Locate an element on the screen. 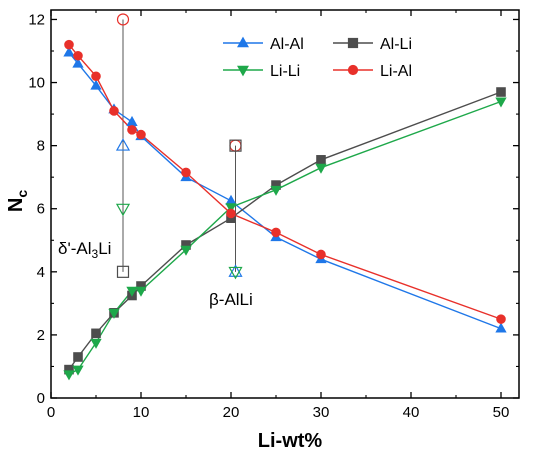 Image resolution: width=550 pixels, height=458 pixels. x-tick-label: 0 is located at coordinates (51, 412).